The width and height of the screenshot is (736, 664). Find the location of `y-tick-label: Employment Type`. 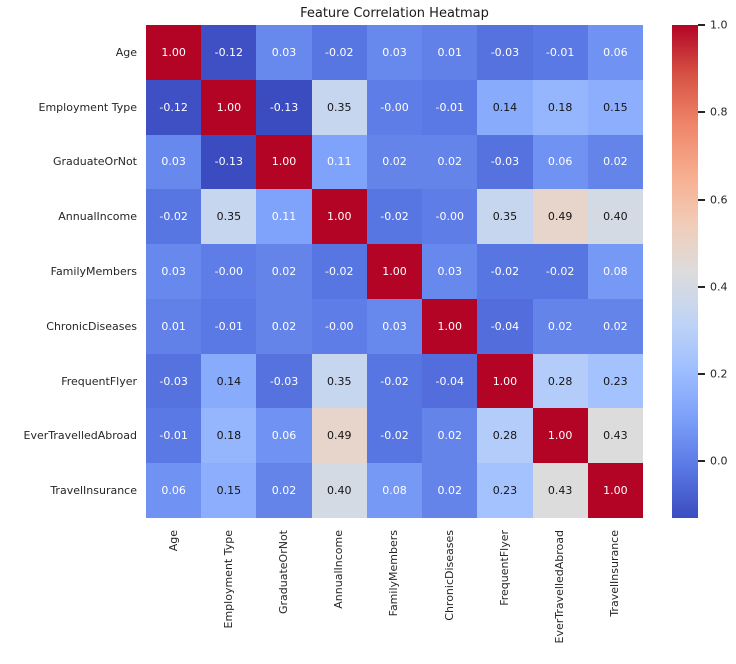

y-tick-label: Employment Type is located at coordinates (87, 107).